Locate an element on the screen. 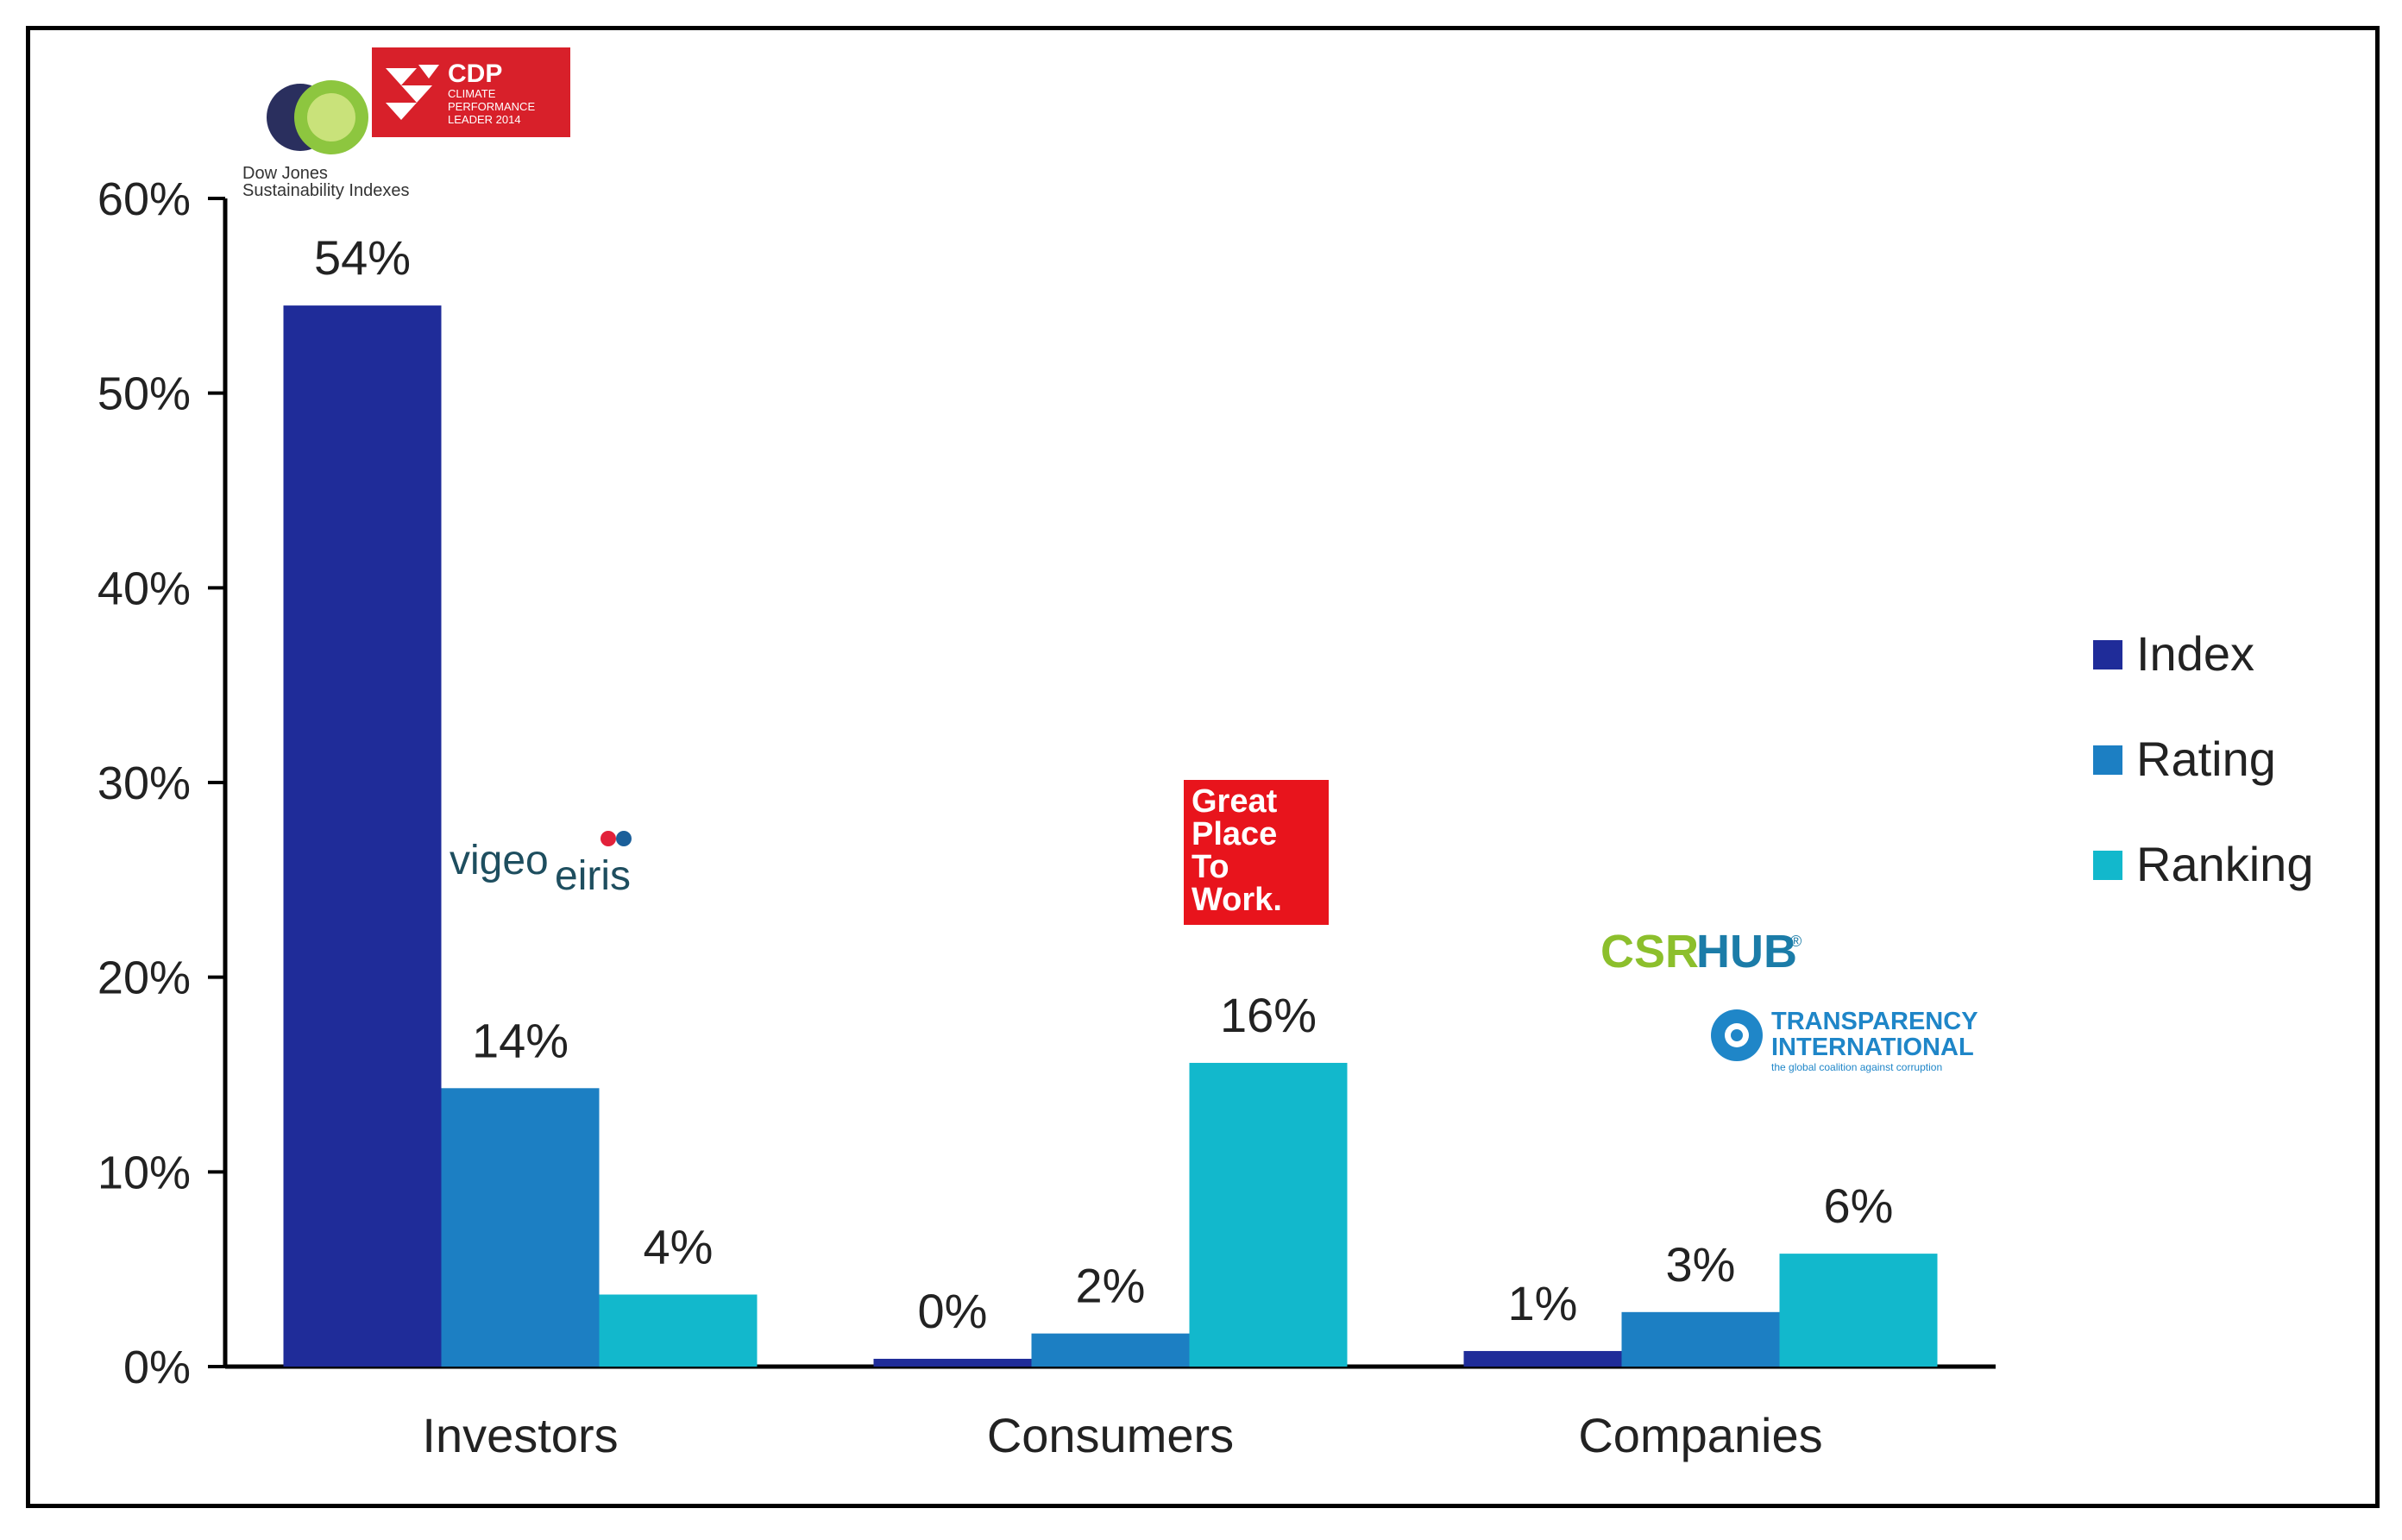 The width and height of the screenshot is (2402, 1540). data-label: 6% is located at coordinates (1859, 1206).